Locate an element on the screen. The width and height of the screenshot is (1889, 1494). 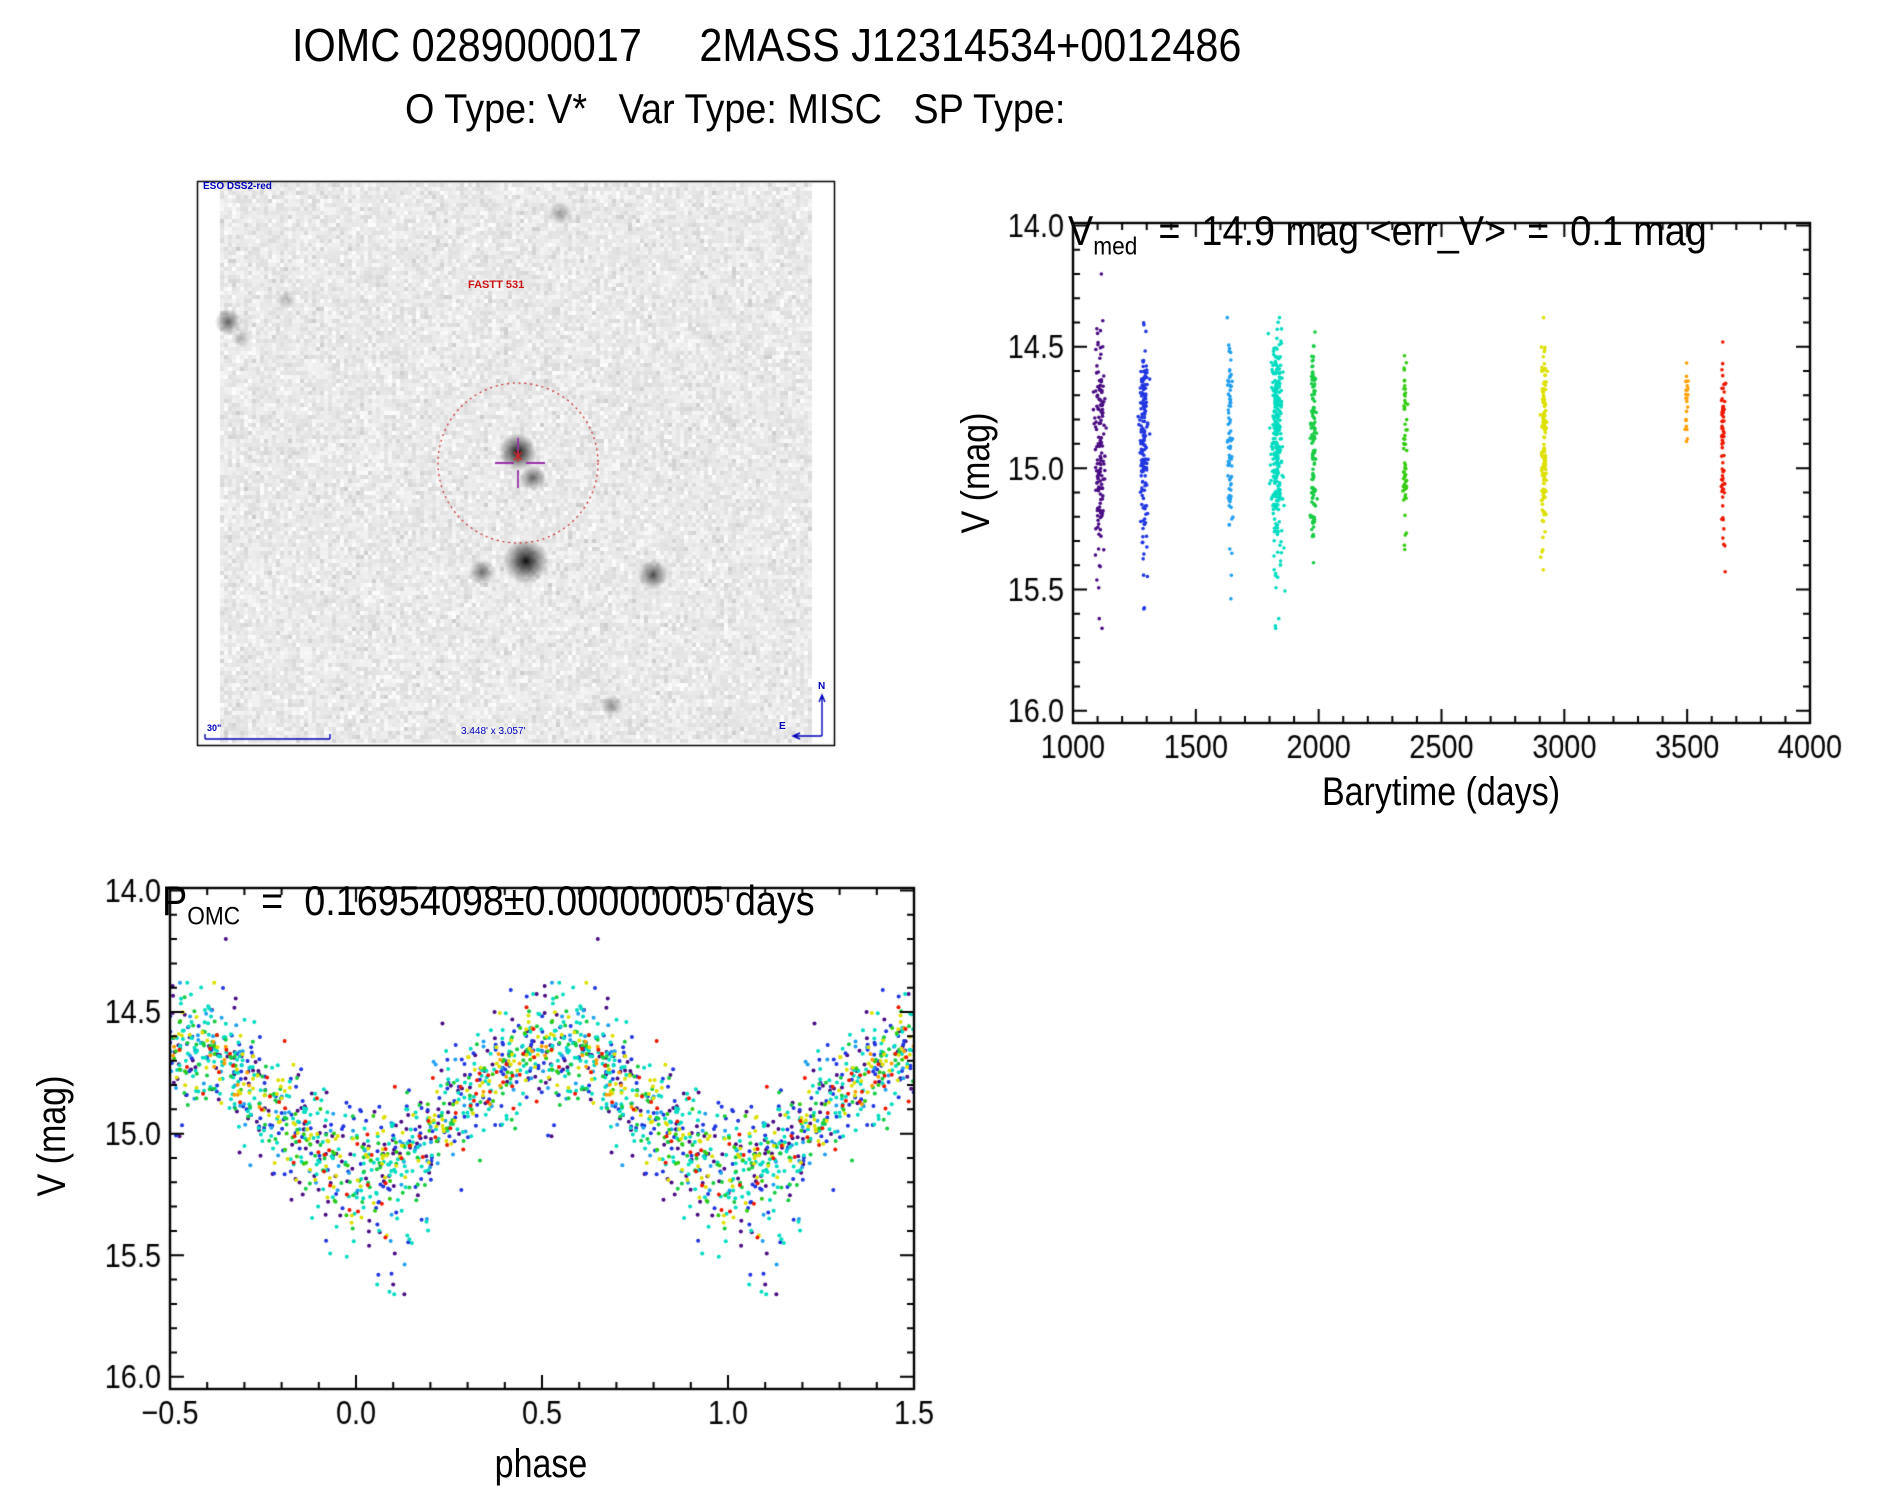
barytime-plot-title: Vmed = 14.9 mag <err_V> = 0.1 mag is located at coordinates (1366, 235).